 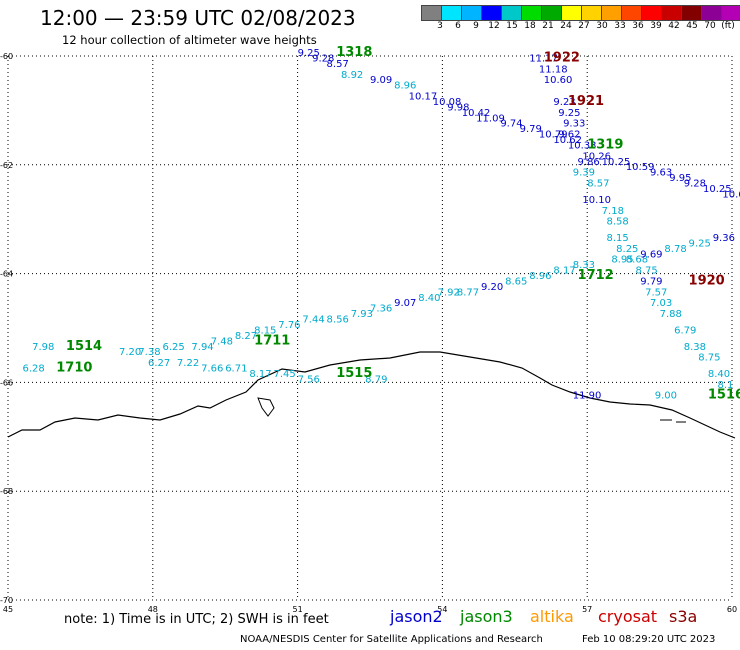 I want to click on swh-observation: 7.44, so click(x=313, y=320).